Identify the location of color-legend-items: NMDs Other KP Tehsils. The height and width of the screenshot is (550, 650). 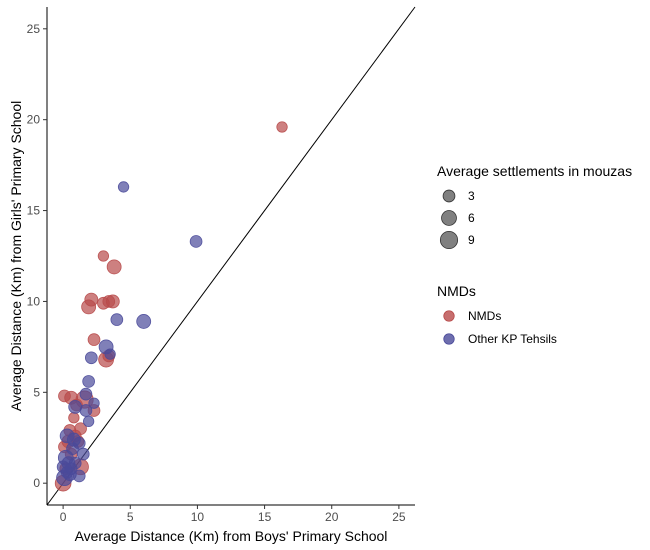
(500, 327).